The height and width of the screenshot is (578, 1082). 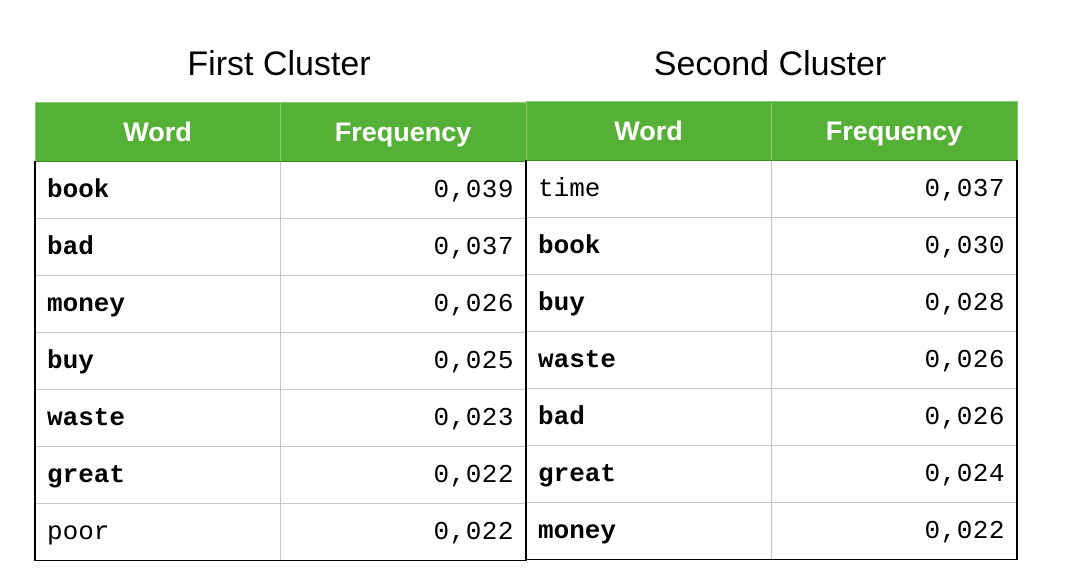 What do you see at coordinates (403, 190) in the screenshot?
I see `frequency-cell: 0,039` at bounding box center [403, 190].